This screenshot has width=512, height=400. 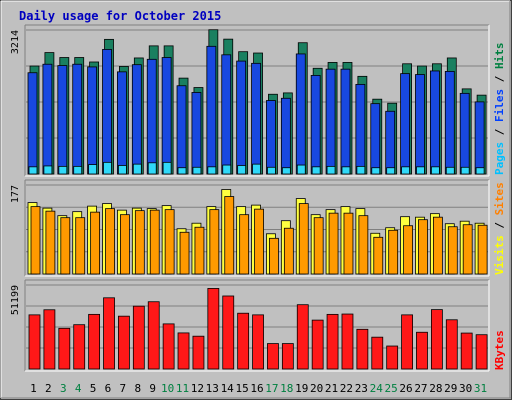 What do you see at coordinates (123, 388) in the screenshot?
I see `x-tick-label-day-7: 7` at bounding box center [123, 388].